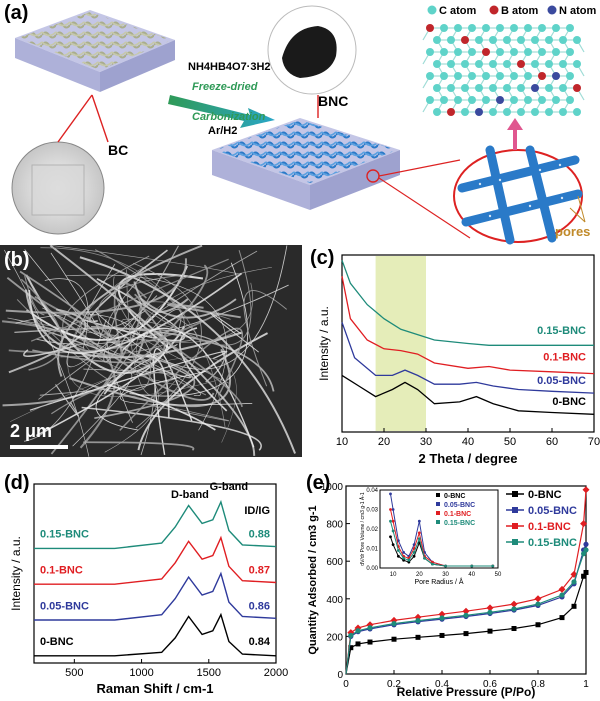 The image size is (600, 701). Describe the element at coordinates (372, 511) in the screenshot. I see `inset-y-tick: 0.03` at that location.